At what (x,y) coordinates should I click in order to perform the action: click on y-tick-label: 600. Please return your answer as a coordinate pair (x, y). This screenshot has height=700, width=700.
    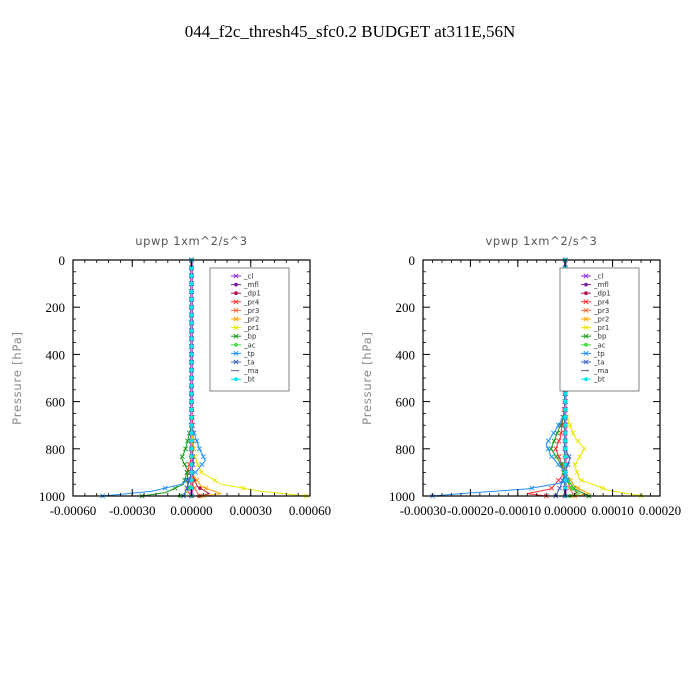
    Looking at the image, I should click on (406, 402).